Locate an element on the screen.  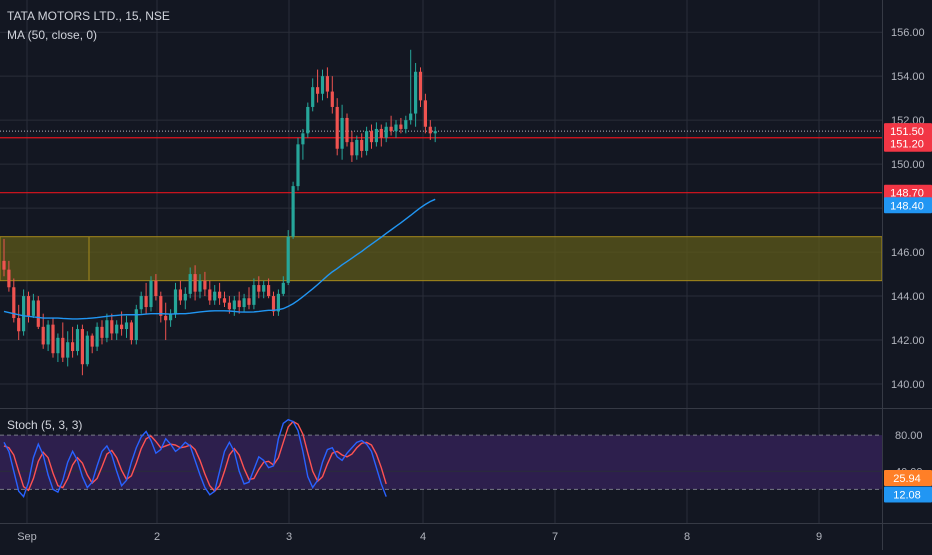
line-price-badge: 151.20 is located at coordinates (907, 145).